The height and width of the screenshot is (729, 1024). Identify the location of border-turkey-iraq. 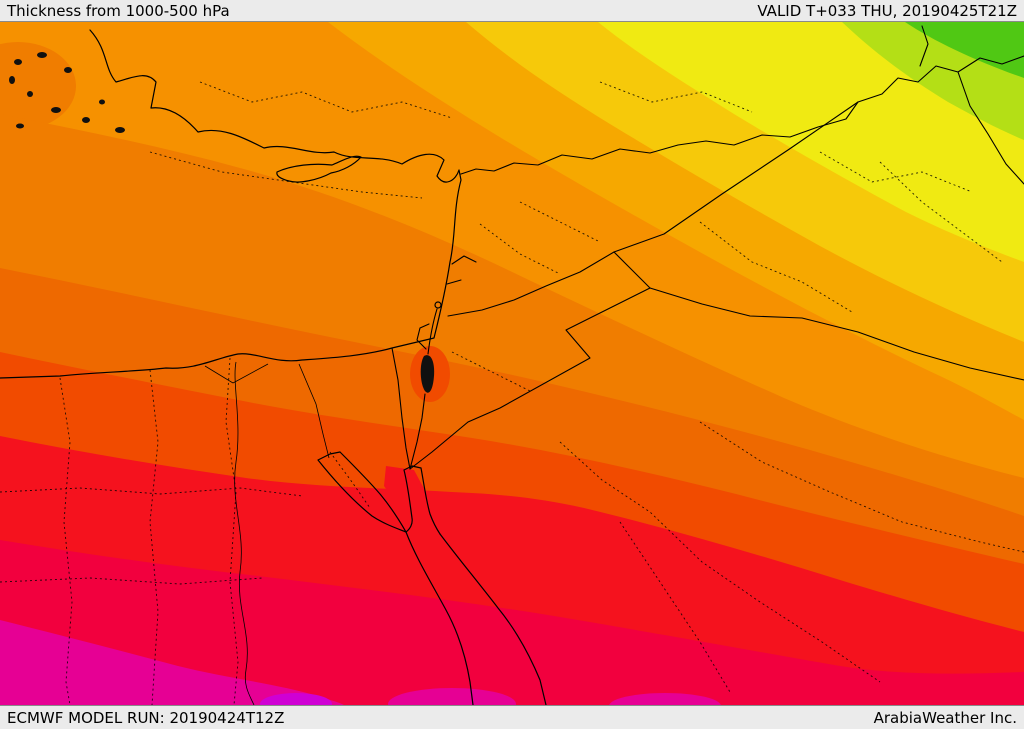
(940, 79).